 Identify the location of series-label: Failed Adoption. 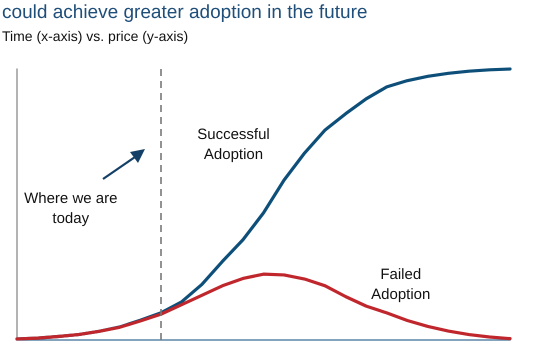
(401, 284).